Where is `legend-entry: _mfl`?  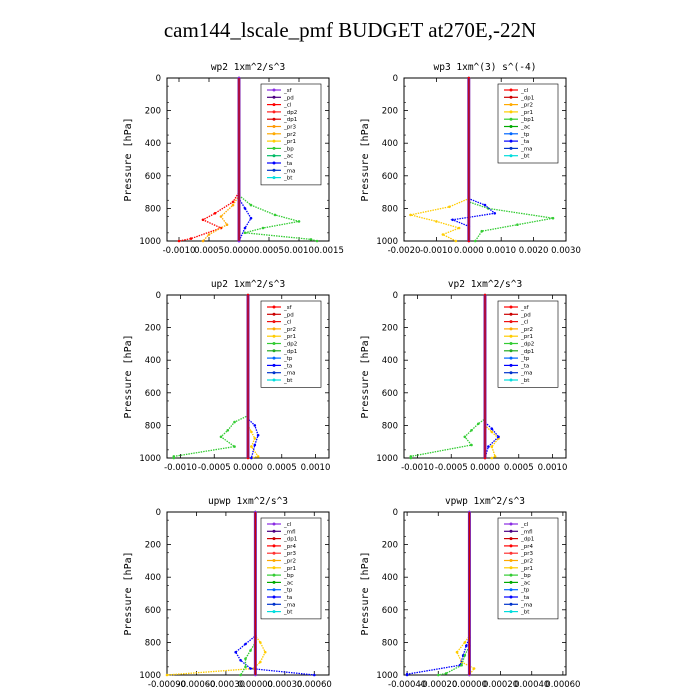 legend-entry: _mfl is located at coordinates (289, 532).